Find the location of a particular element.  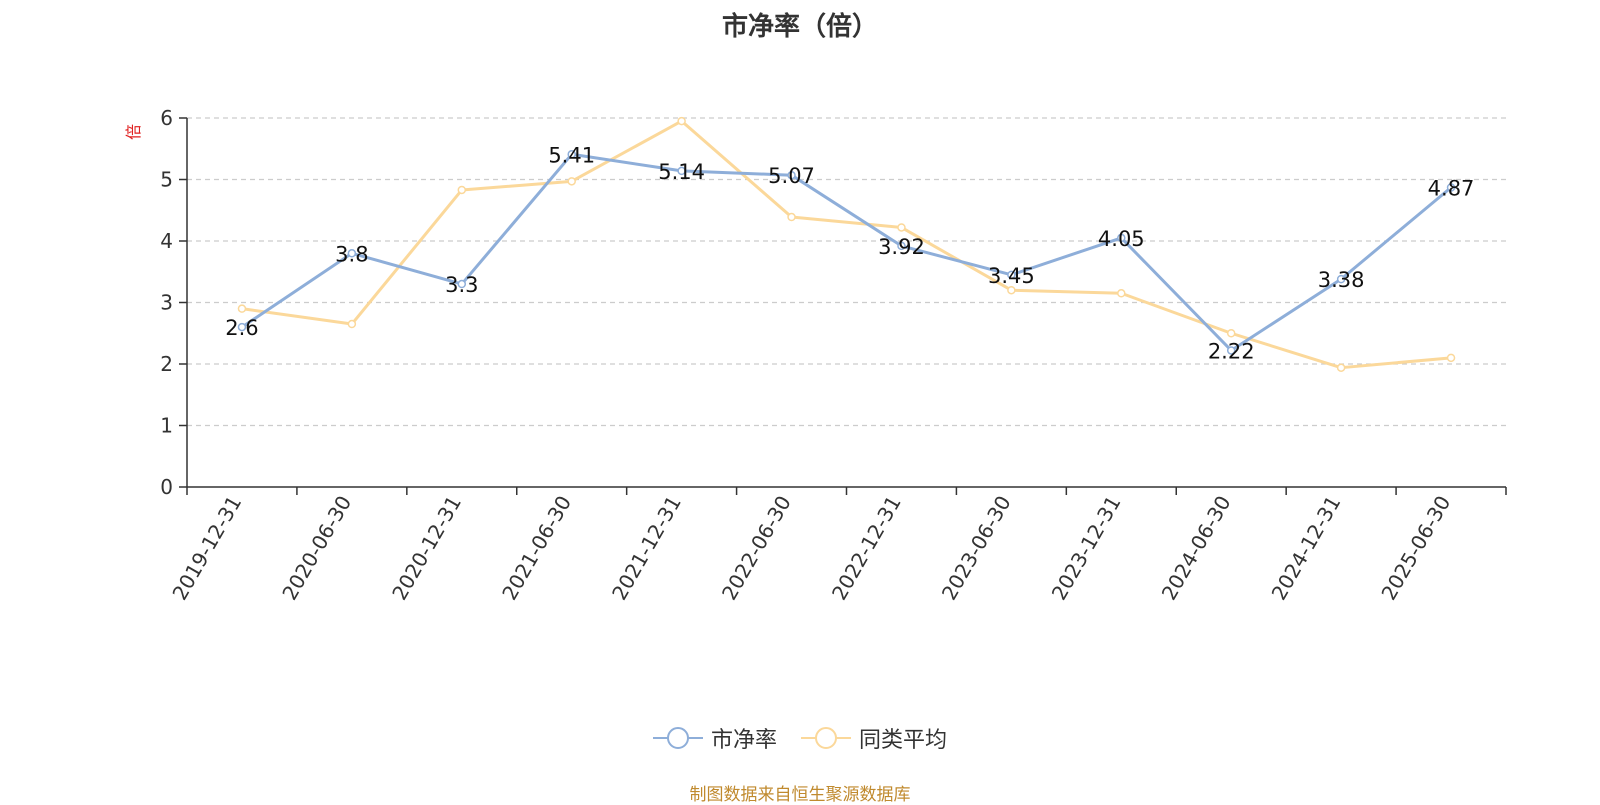

data-label: 4.87 is located at coordinates (1451, 188).